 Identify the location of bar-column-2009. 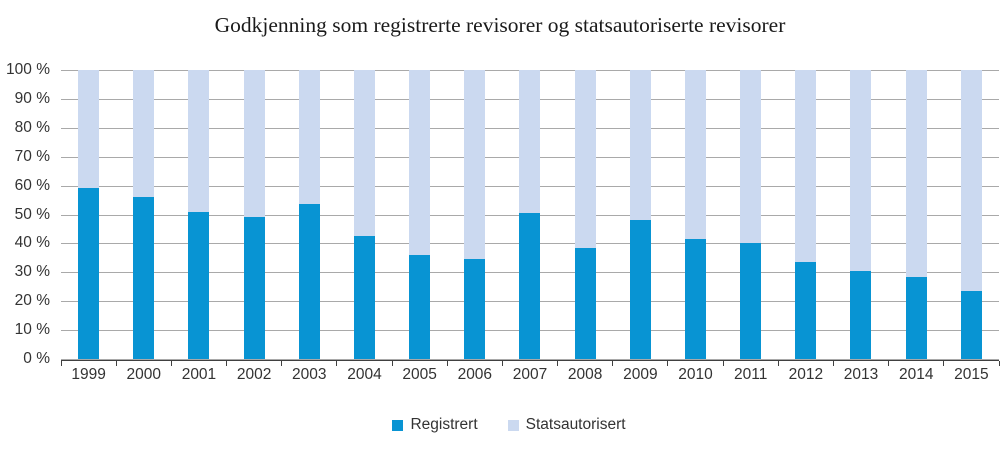
(640, 214).